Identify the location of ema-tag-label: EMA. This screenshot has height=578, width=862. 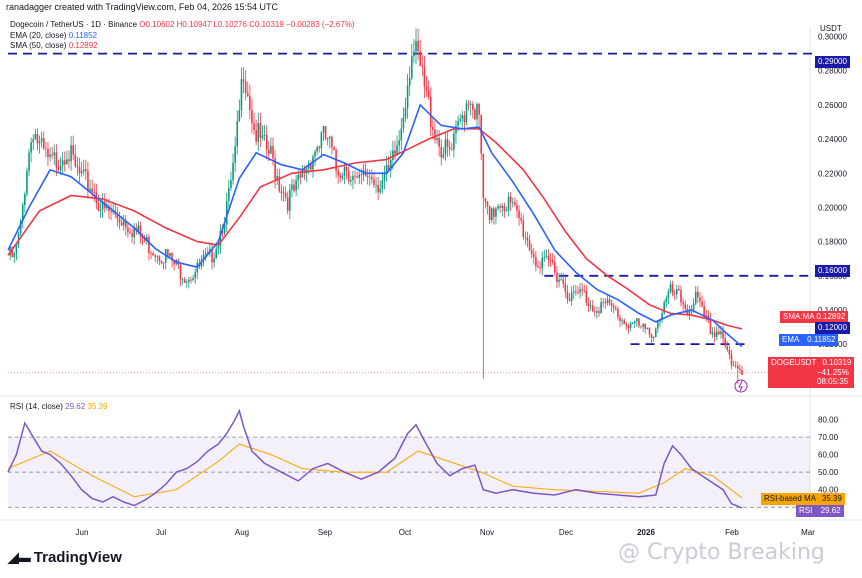
(790, 339).